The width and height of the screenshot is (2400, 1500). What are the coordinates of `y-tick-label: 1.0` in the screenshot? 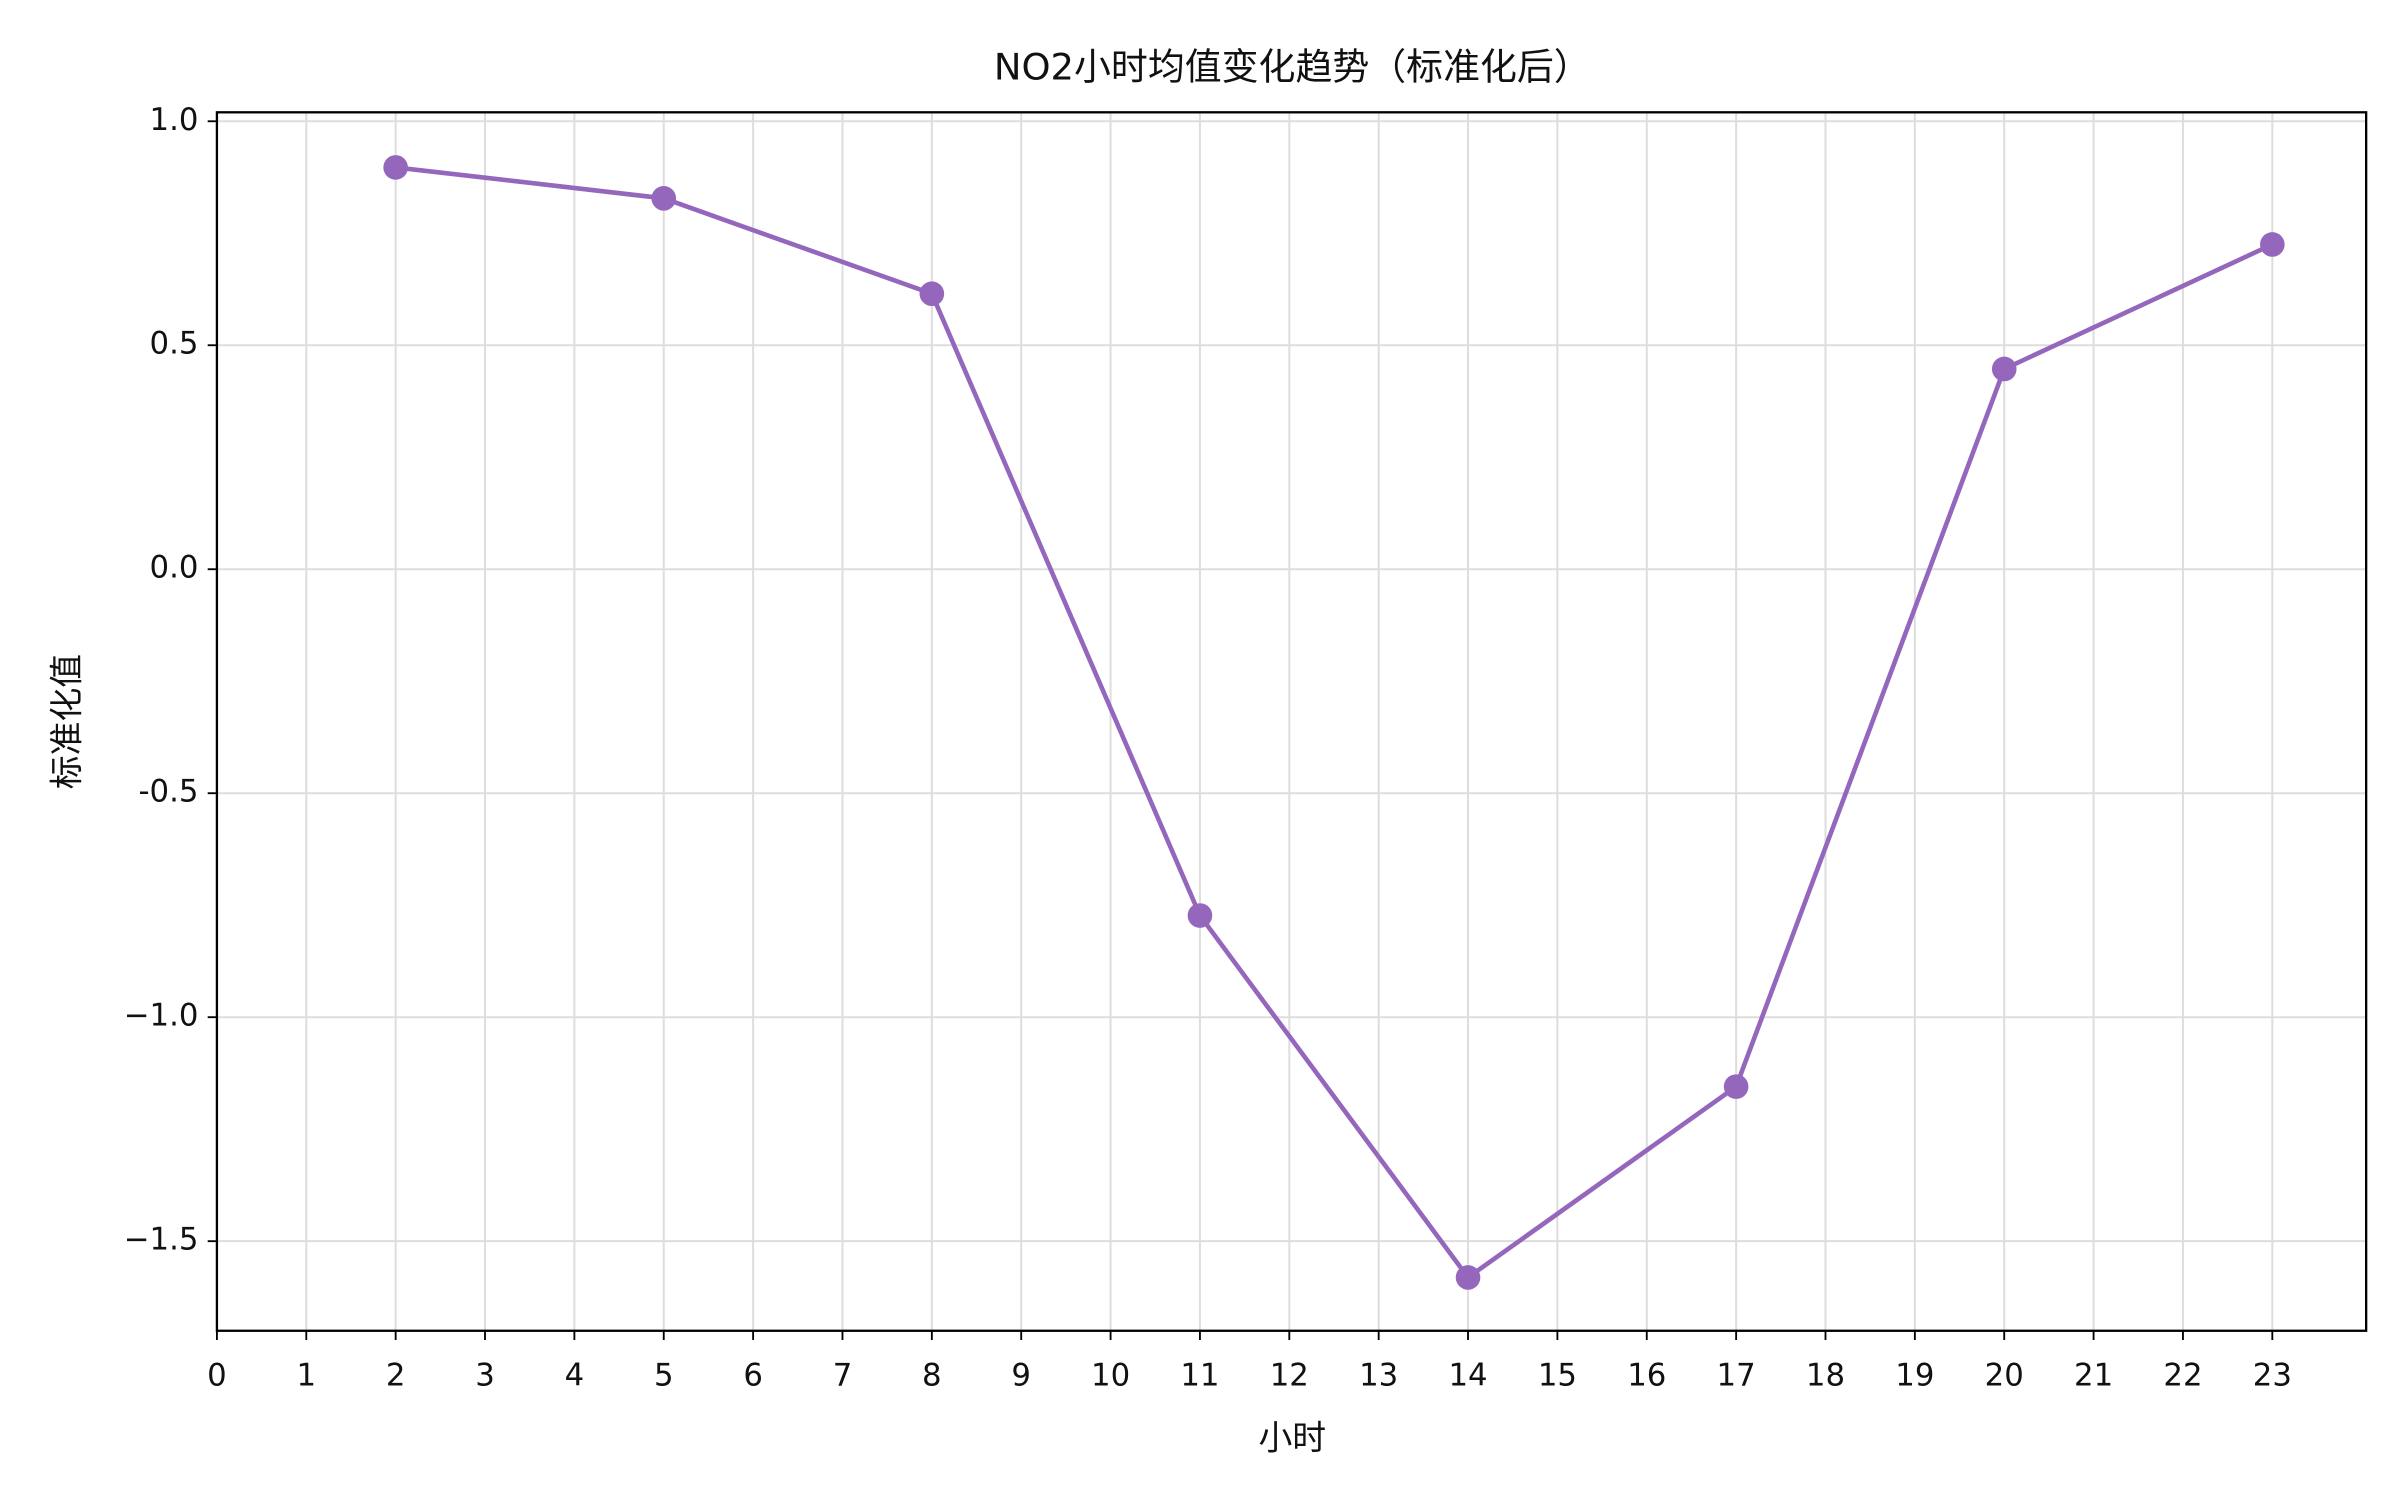 It's located at (174, 120).